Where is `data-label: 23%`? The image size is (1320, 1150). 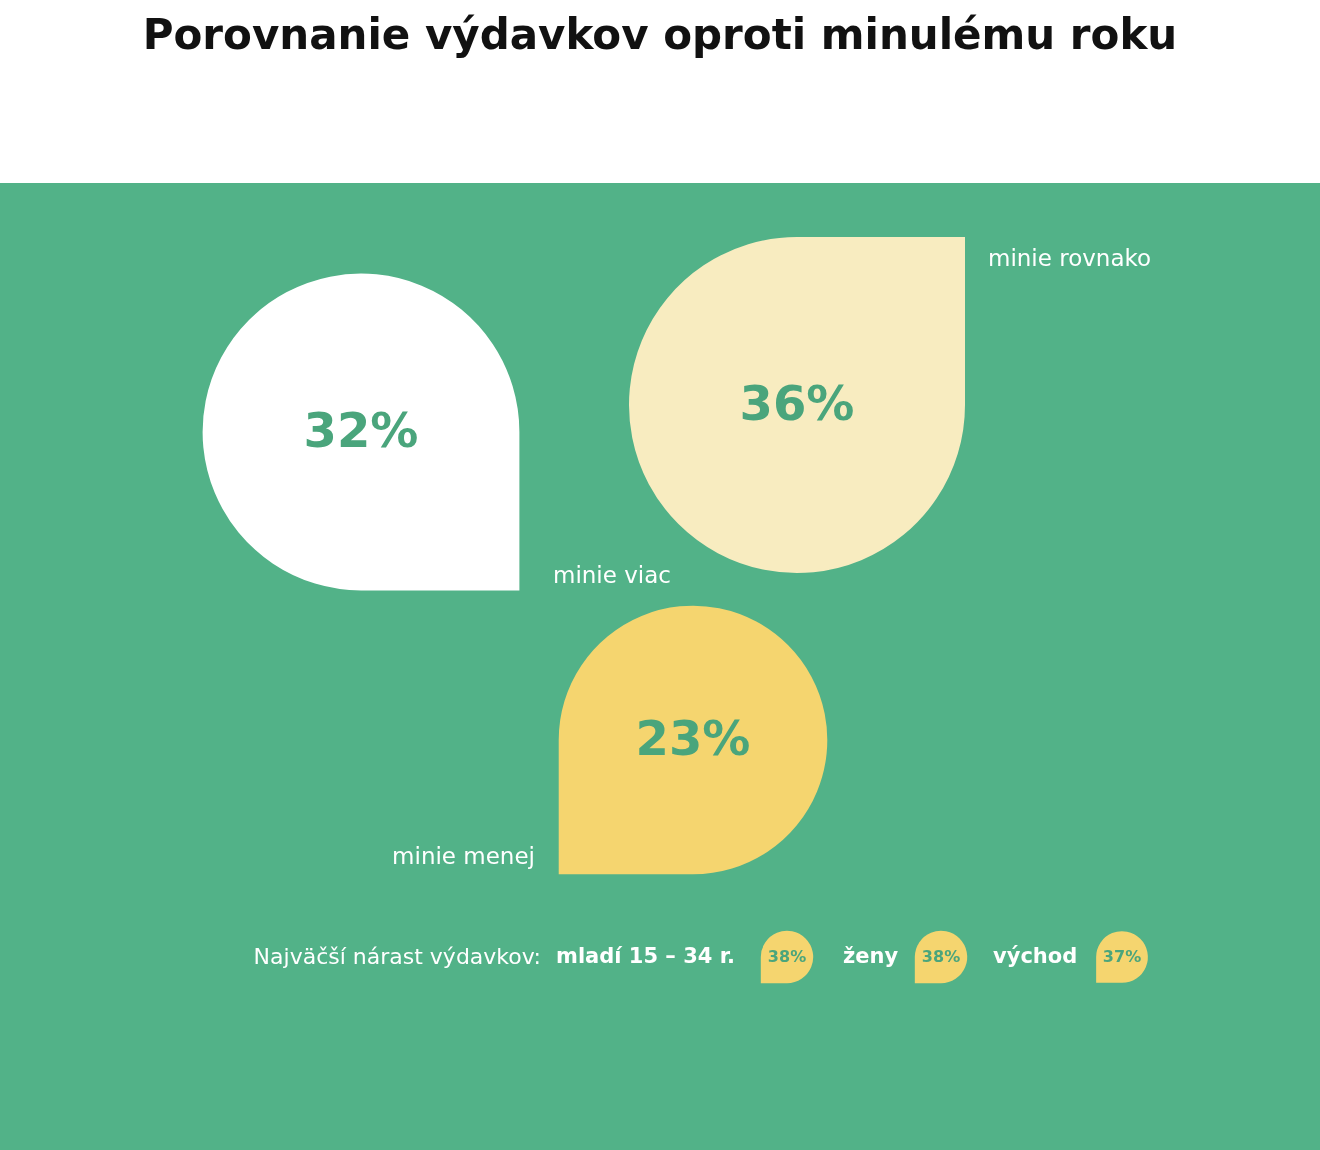 data-label: 23% is located at coordinates (693, 738).